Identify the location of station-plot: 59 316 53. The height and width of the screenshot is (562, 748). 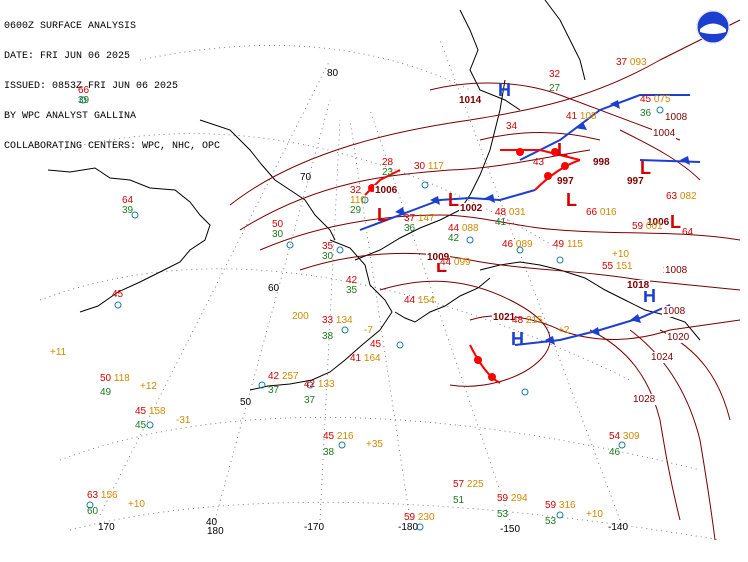
(560, 513).